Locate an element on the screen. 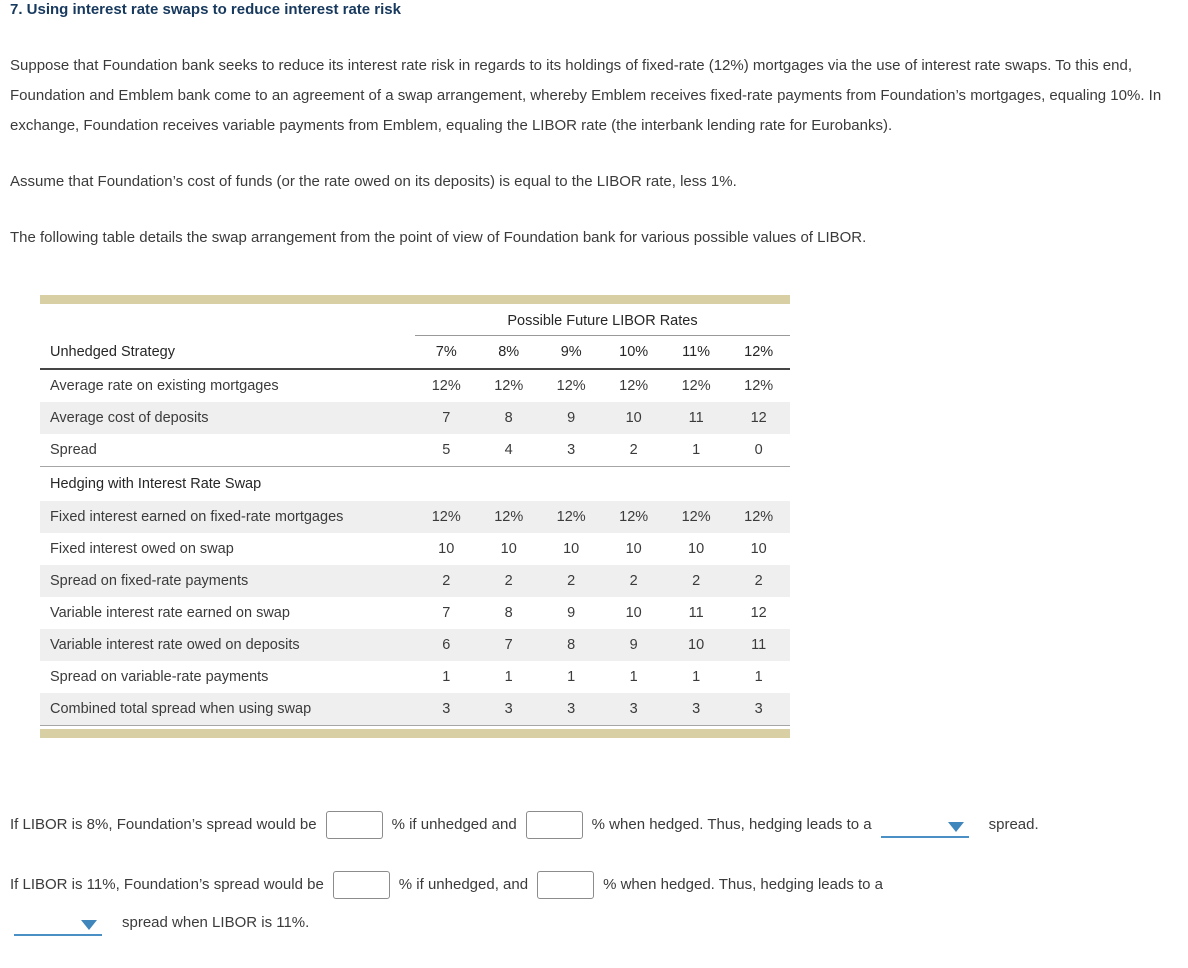 This screenshot has height=968, width=1188. q1-hedged-input is located at coordinates (554, 825).